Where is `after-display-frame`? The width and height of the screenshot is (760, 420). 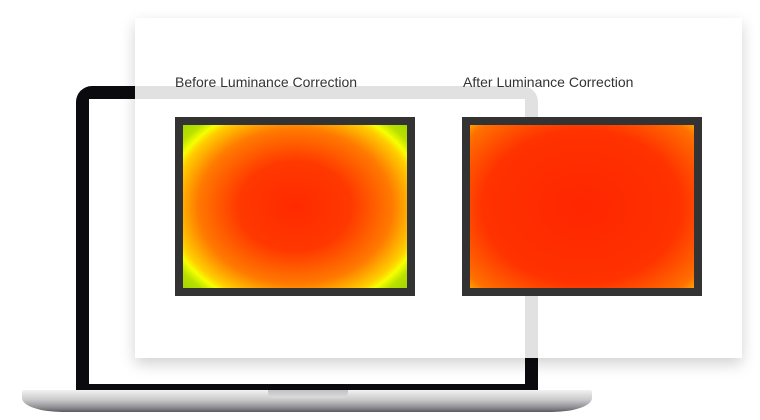 after-display-frame is located at coordinates (582, 206).